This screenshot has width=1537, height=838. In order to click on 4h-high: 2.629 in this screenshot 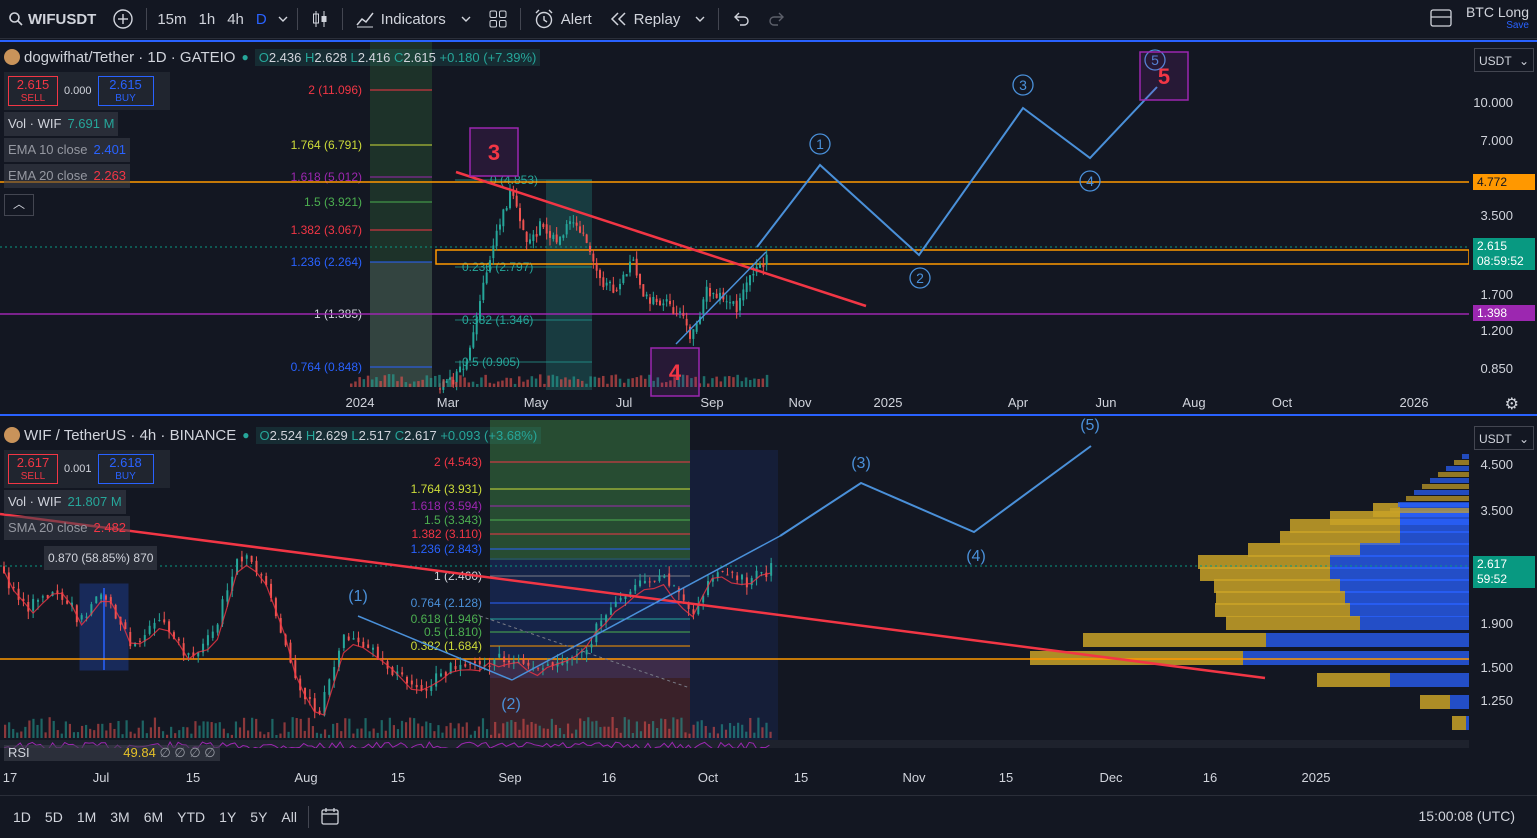, I will do `click(331, 435)`.